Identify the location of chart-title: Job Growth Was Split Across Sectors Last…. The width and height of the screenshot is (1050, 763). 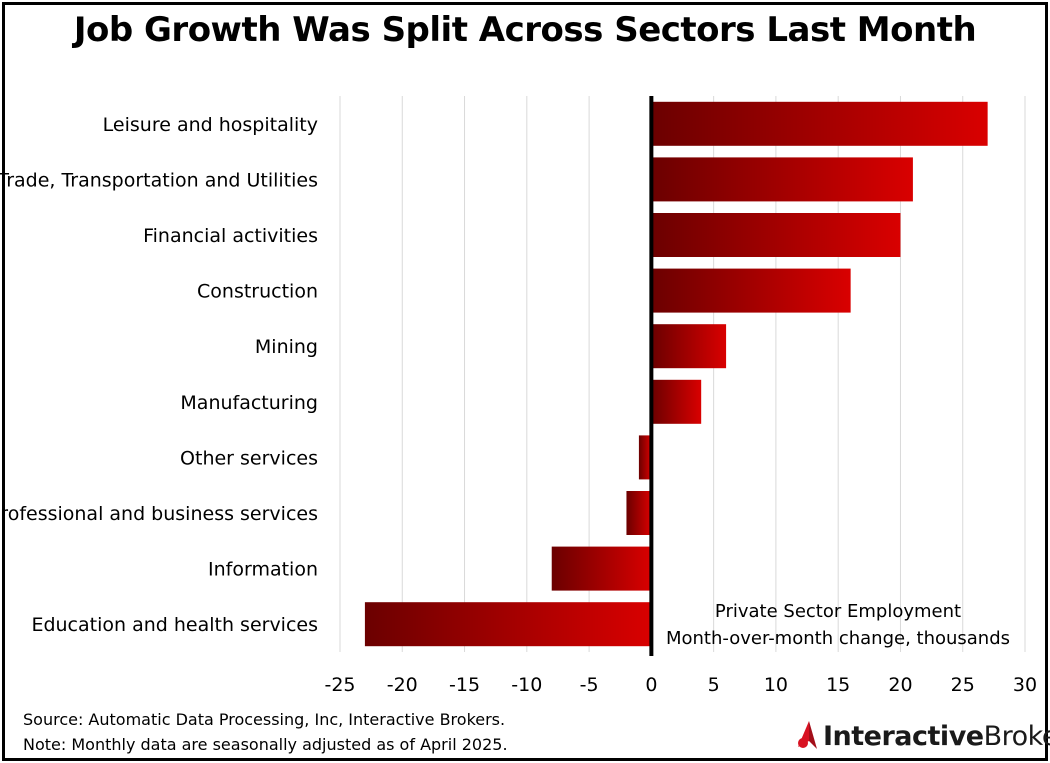
(525, 30).